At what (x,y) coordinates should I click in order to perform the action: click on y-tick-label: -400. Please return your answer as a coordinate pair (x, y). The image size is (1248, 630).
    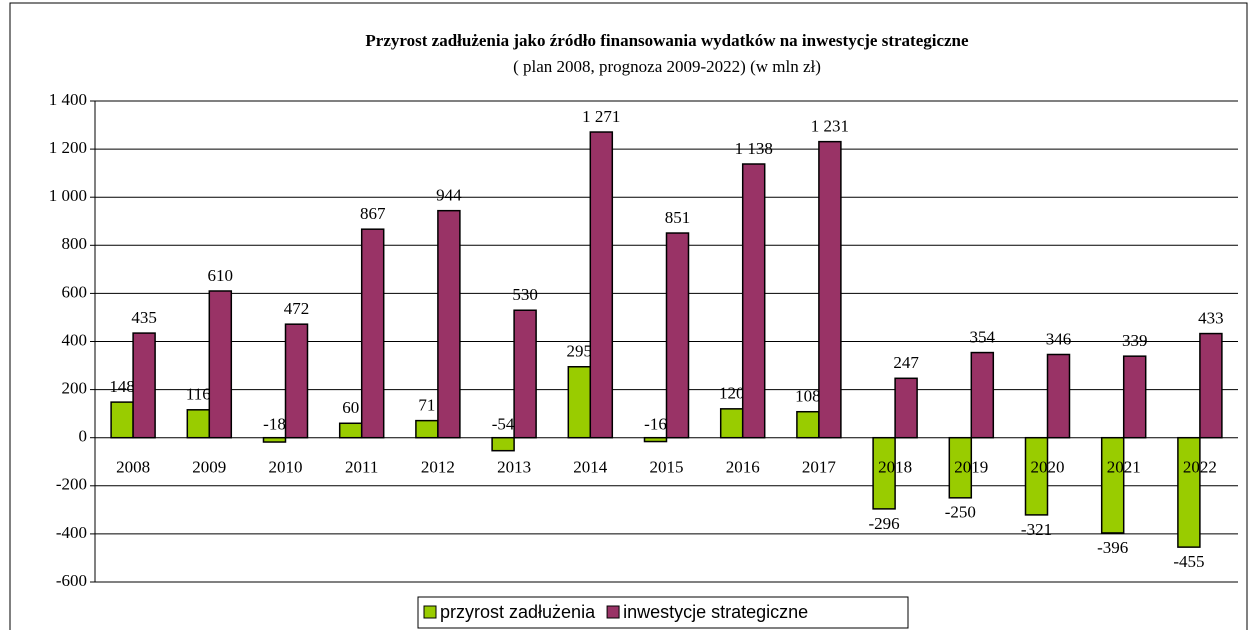
    Looking at the image, I should click on (71, 532).